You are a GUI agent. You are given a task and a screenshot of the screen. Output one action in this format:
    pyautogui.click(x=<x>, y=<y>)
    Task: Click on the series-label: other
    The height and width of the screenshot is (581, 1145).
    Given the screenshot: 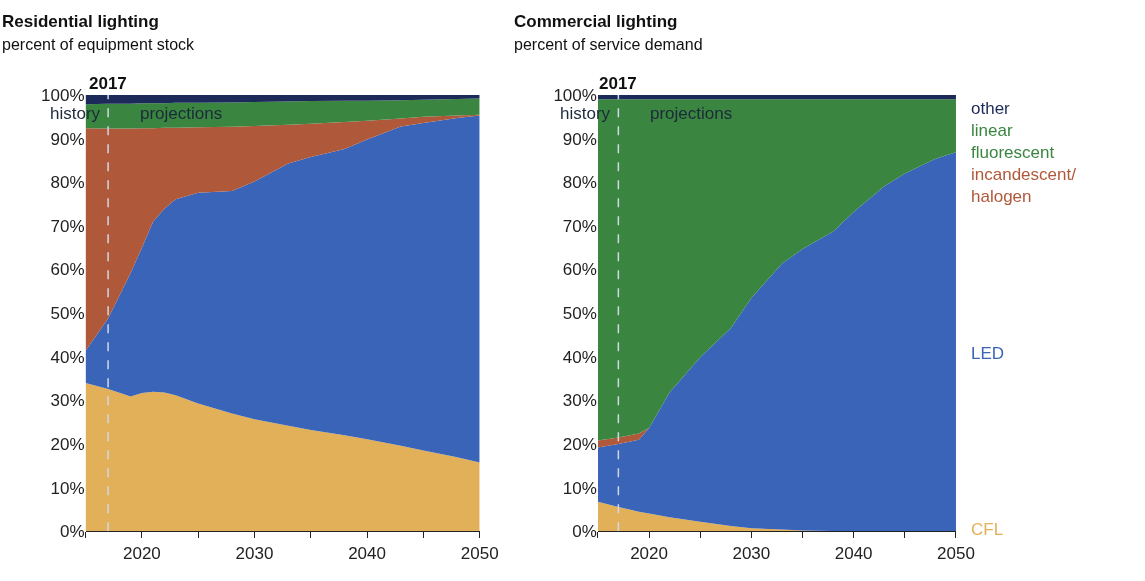 What is the action you would take?
    pyautogui.click(x=991, y=108)
    